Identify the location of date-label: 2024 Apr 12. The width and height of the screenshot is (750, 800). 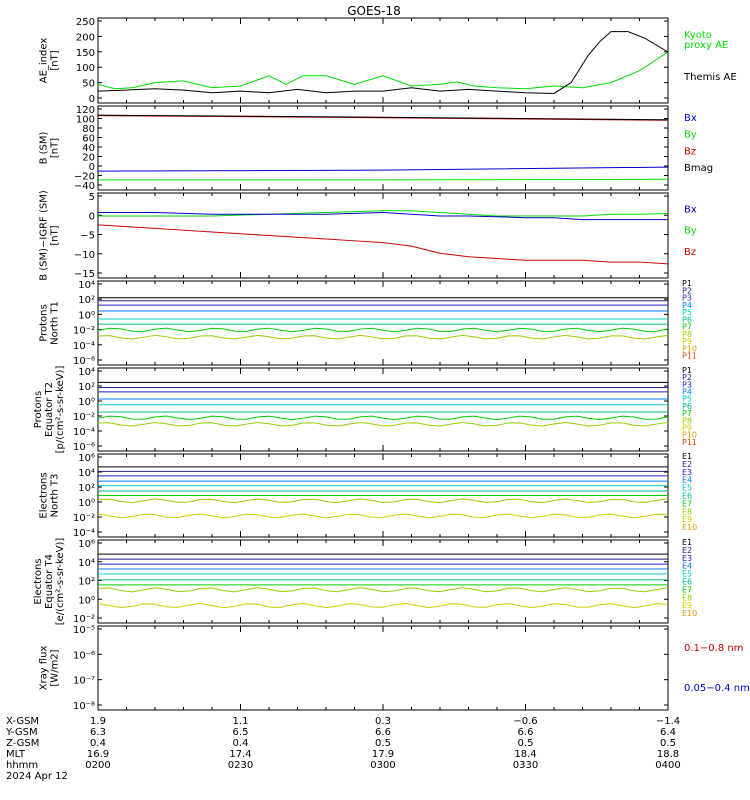
(37, 776).